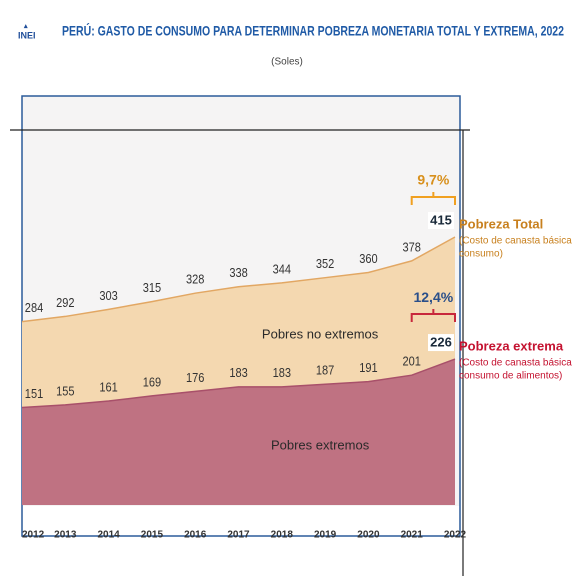 The width and height of the screenshot is (574, 576). I want to click on x-tick-label: 2017, so click(238, 535).